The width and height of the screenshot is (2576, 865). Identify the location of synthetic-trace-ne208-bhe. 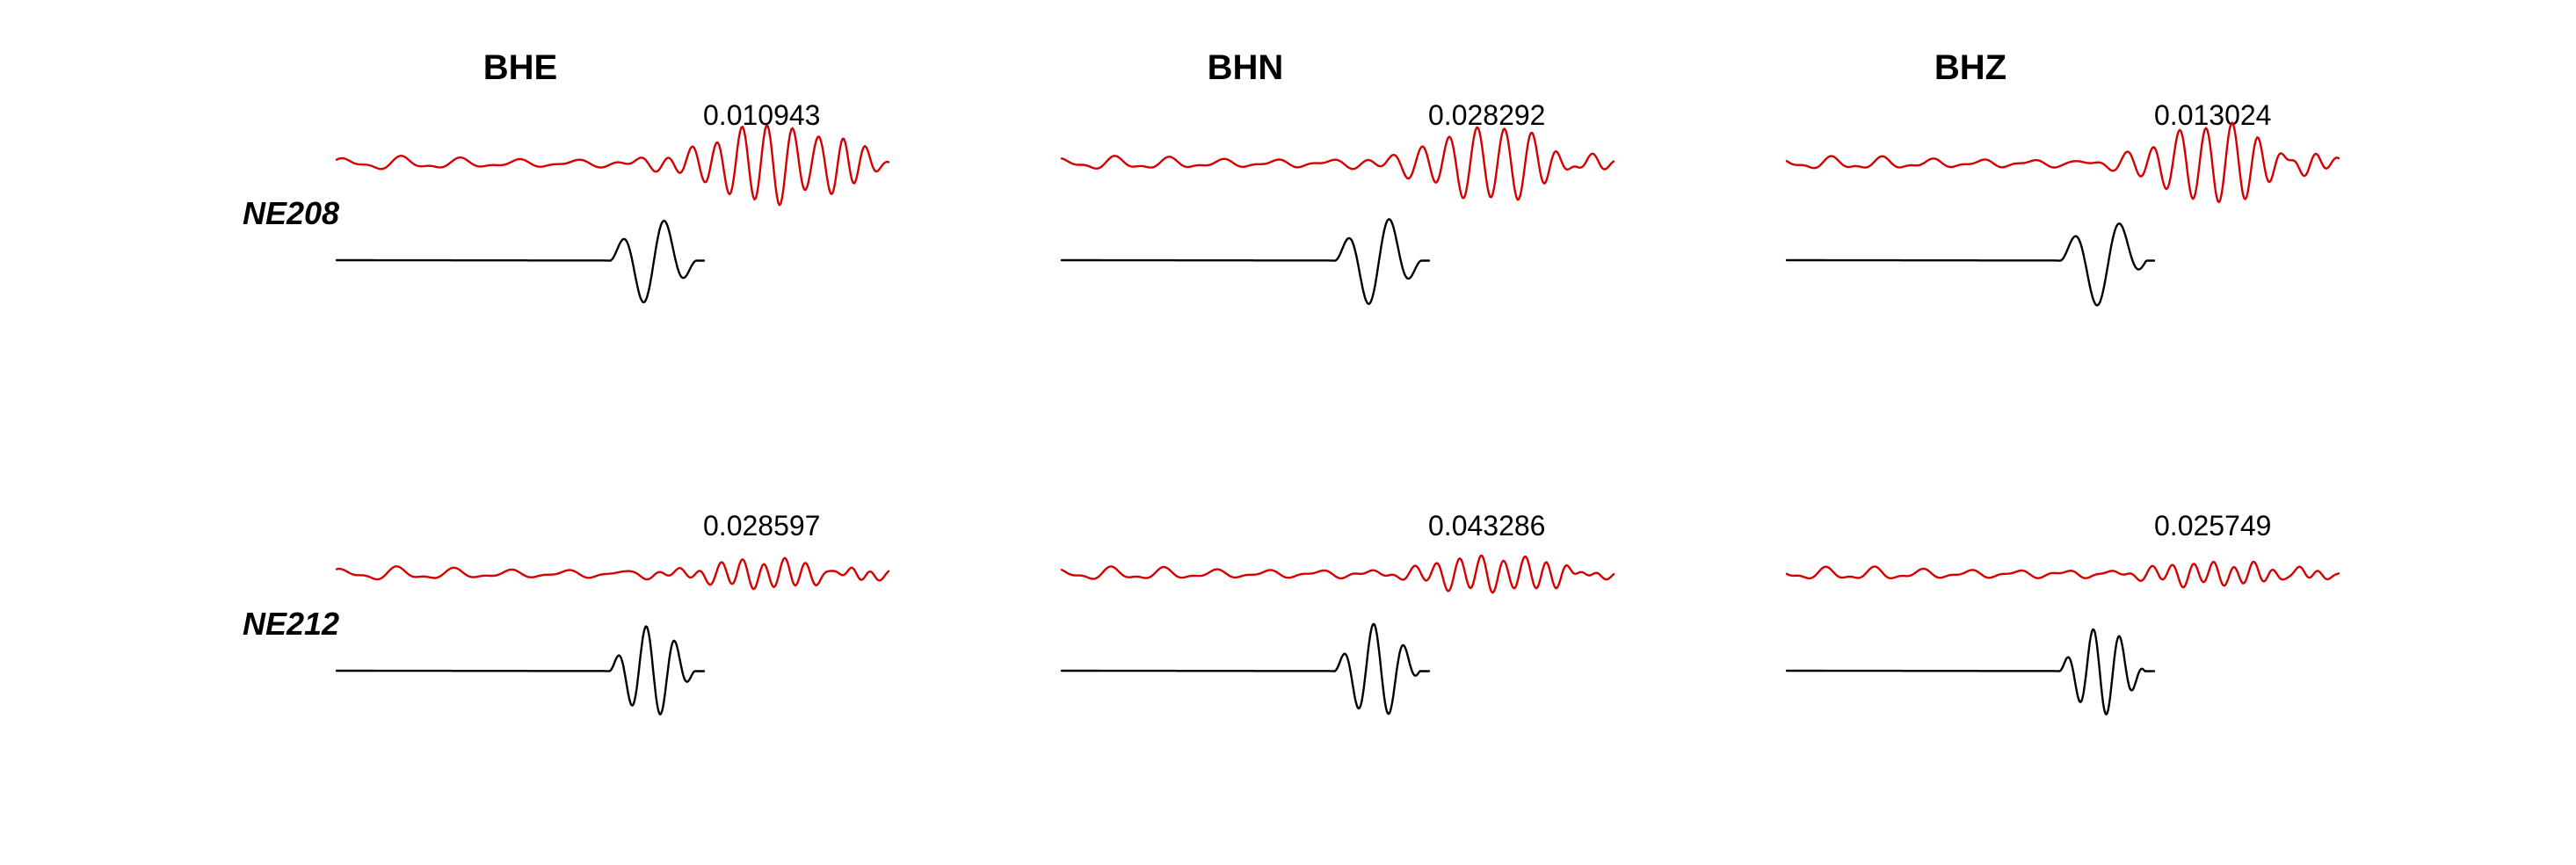
(520, 261).